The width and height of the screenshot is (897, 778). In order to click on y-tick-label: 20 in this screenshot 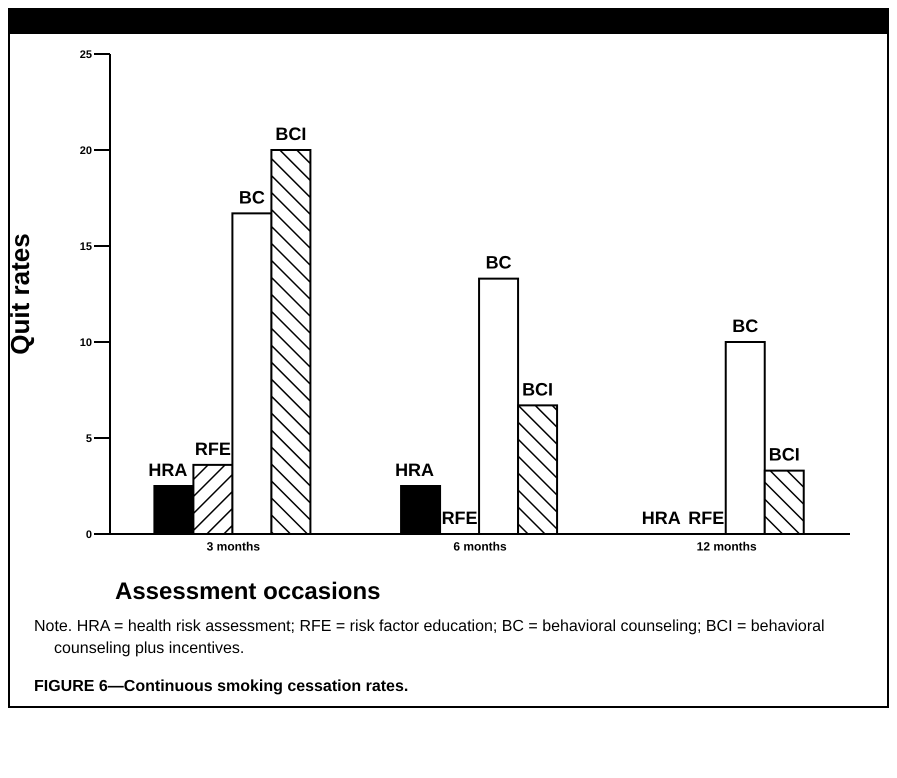, I will do `click(86, 150)`.